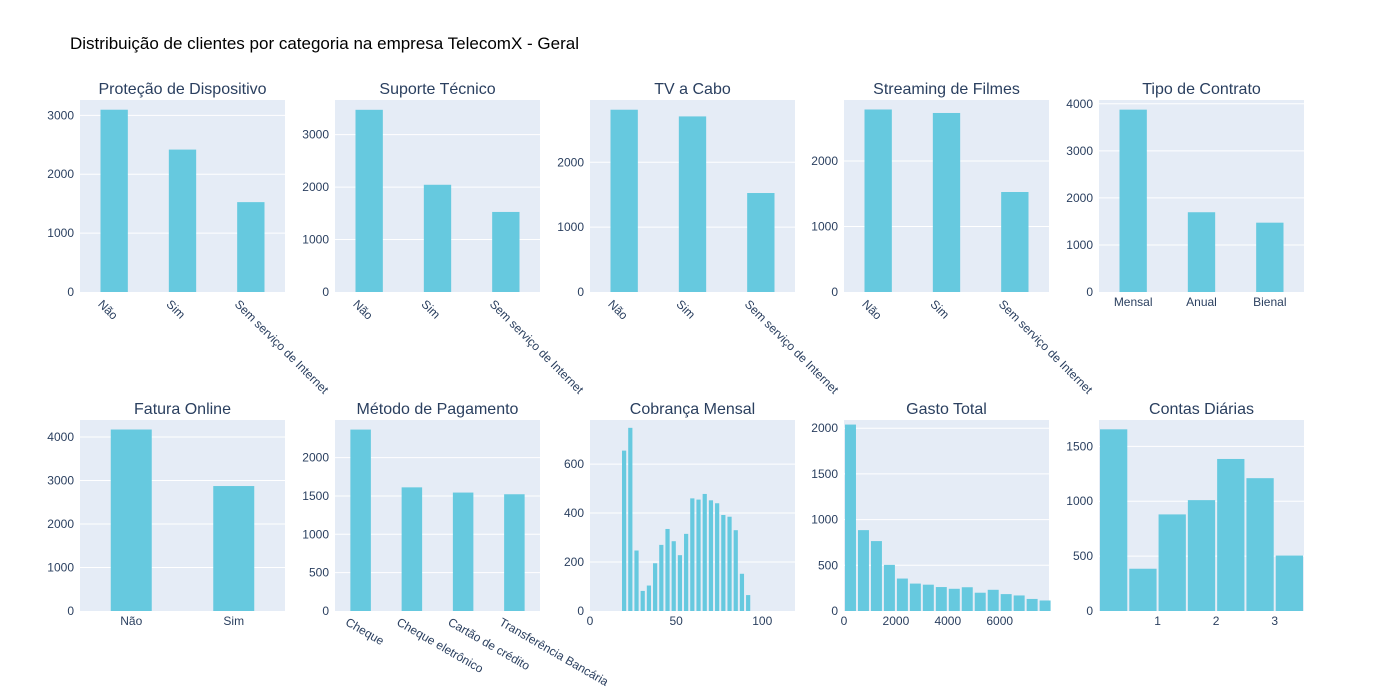 This screenshot has height=700, width=1400. What do you see at coordinates (437, 89) in the screenshot?
I see `subplot-title: Suporte Técnico` at bounding box center [437, 89].